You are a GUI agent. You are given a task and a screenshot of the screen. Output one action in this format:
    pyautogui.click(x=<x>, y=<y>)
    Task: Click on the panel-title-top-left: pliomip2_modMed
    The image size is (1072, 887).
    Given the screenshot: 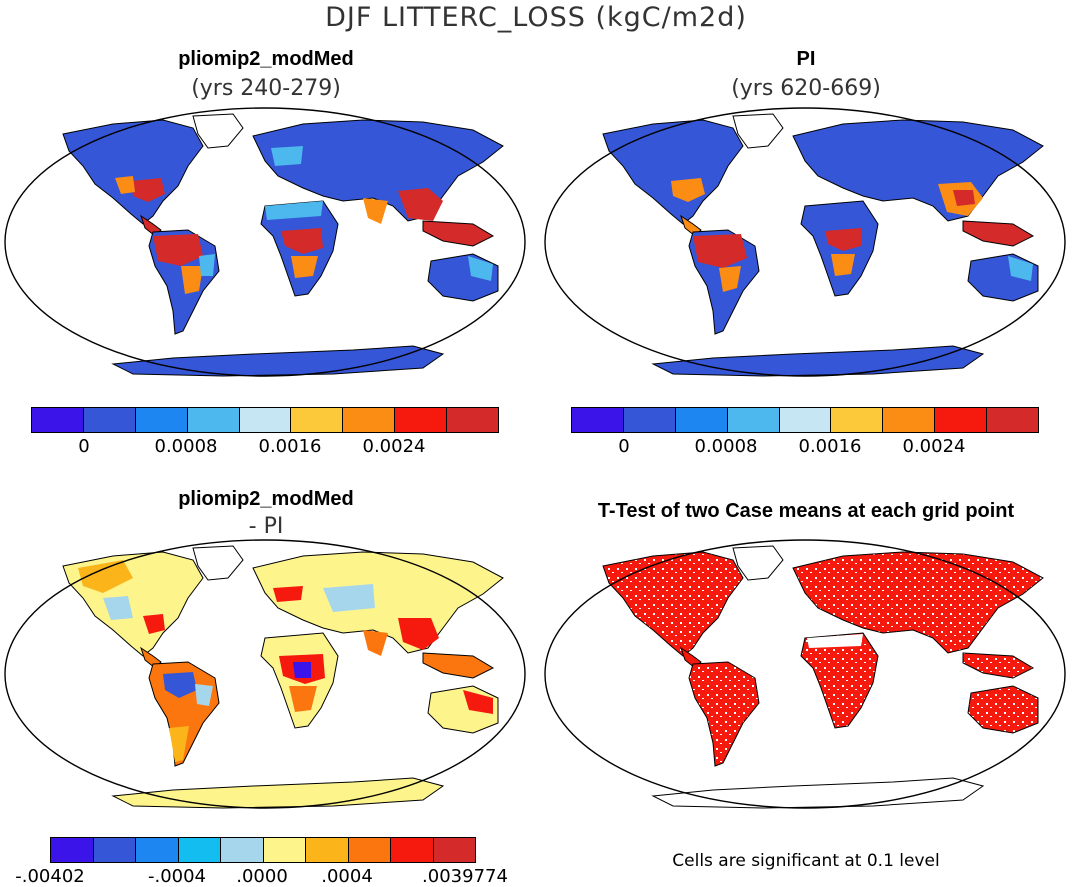 What is the action you would take?
    pyautogui.click(x=266, y=59)
    